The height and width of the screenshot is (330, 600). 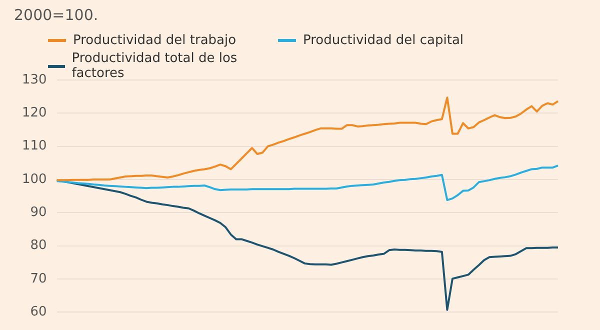 What do you see at coordinates (34, 80) in the screenshot?
I see `y-tick-label: 130` at bounding box center [34, 80].